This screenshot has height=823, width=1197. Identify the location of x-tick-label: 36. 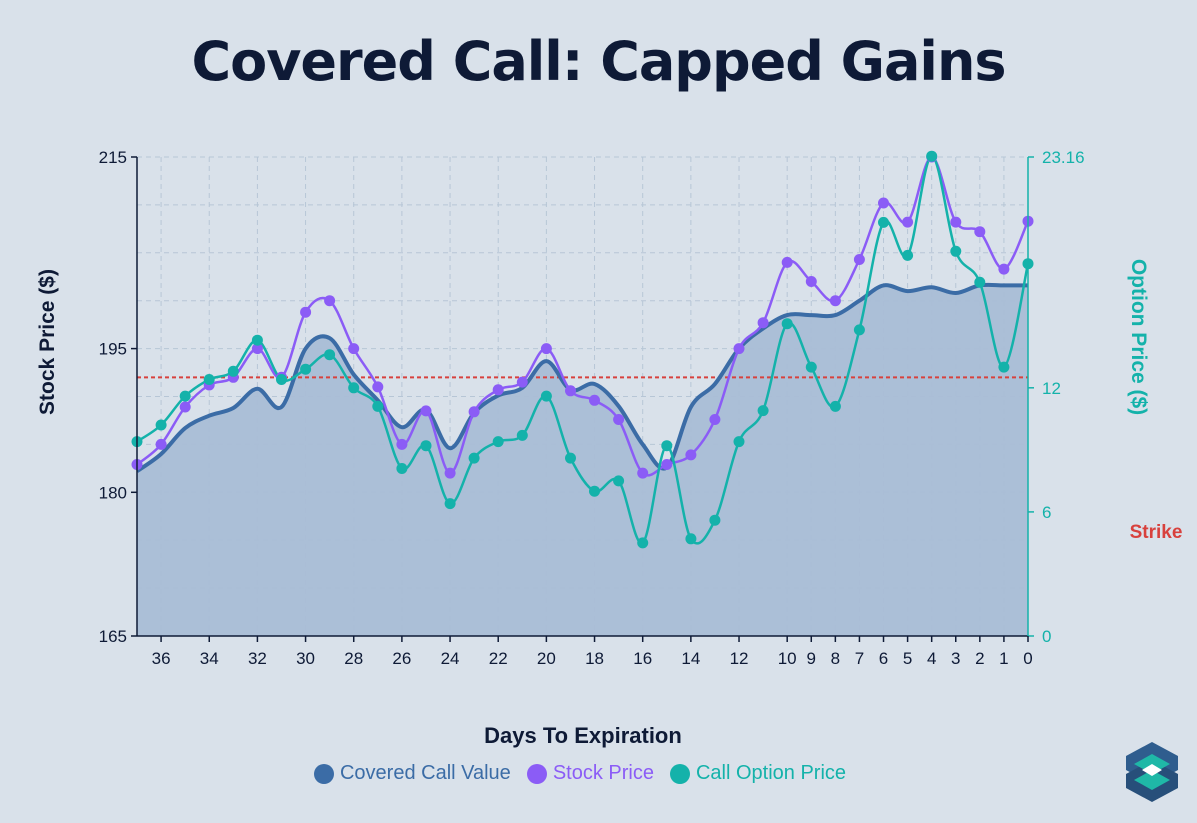
(161, 658).